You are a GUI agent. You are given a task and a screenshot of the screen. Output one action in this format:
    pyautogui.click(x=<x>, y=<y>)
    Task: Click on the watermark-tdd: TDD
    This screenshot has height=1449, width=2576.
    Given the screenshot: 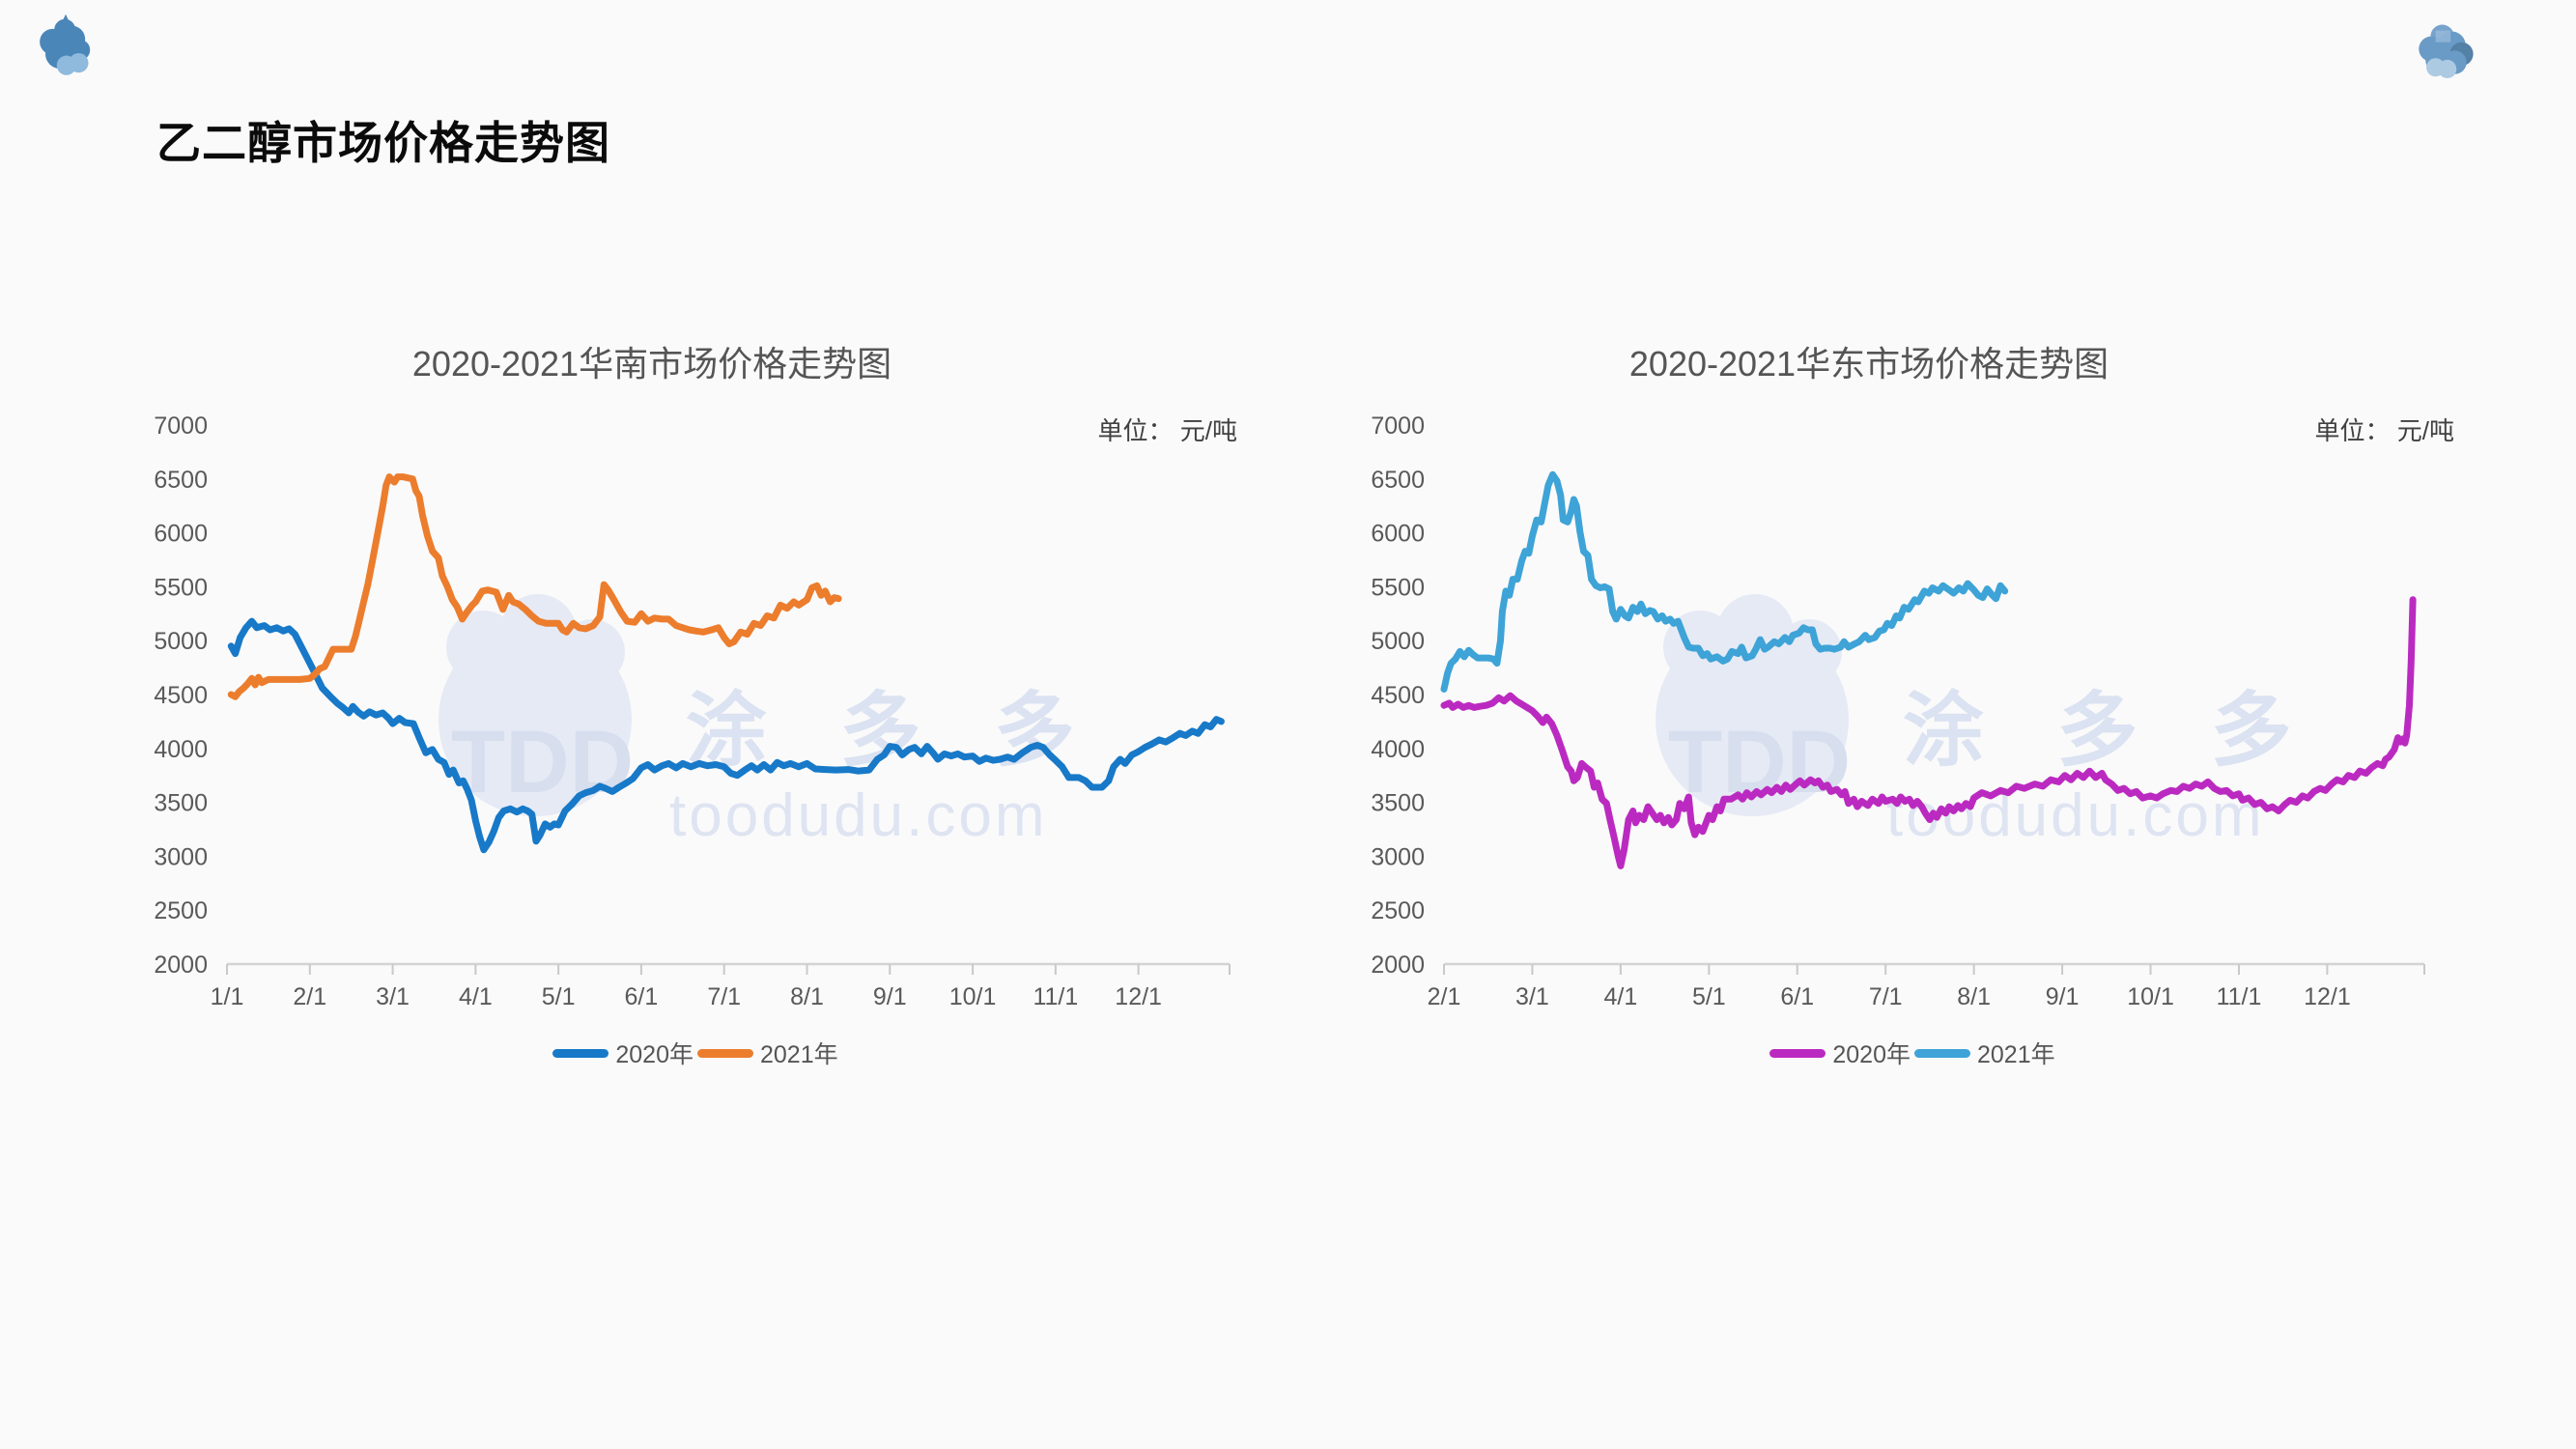 What is the action you would take?
    pyautogui.click(x=542, y=762)
    